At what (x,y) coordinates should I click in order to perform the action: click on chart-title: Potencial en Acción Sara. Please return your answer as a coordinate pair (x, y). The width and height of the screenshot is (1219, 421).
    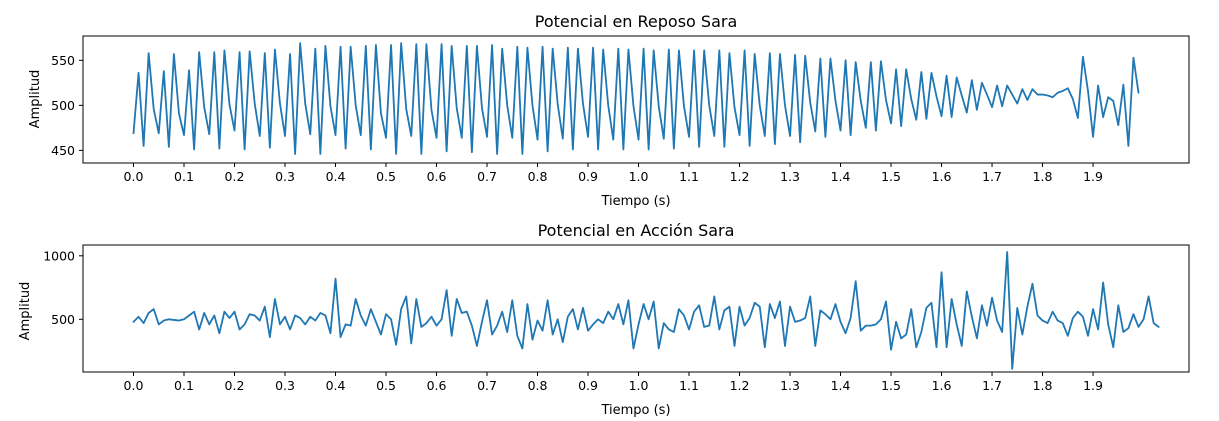
    Looking at the image, I should click on (636, 230).